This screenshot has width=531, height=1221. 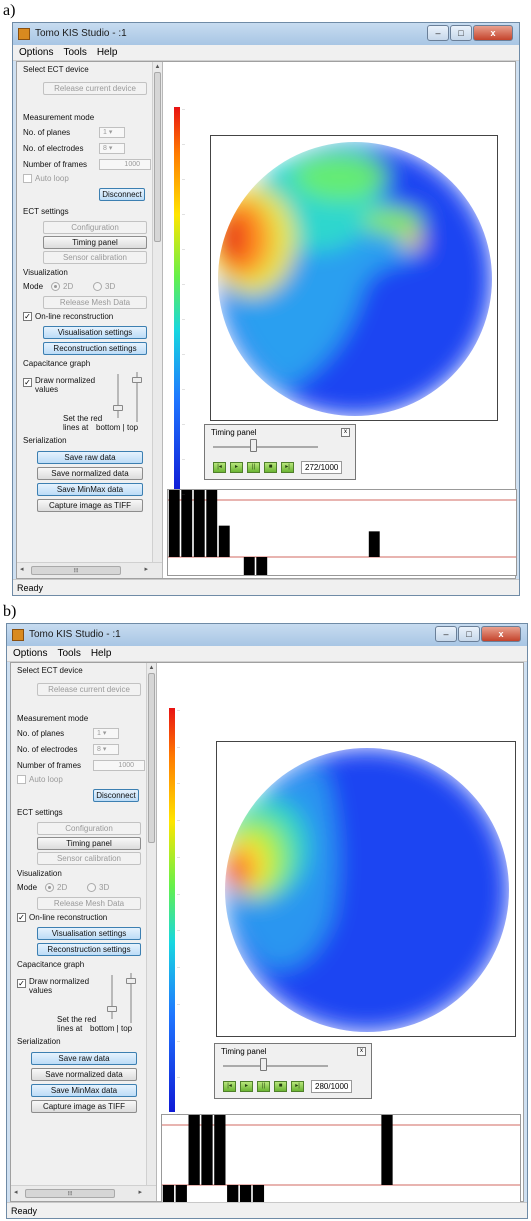 What do you see at coordinates (267, 654) in the screenshot?
I see `menu-bar: Options Tools Help` at bounding box center [267, 654].